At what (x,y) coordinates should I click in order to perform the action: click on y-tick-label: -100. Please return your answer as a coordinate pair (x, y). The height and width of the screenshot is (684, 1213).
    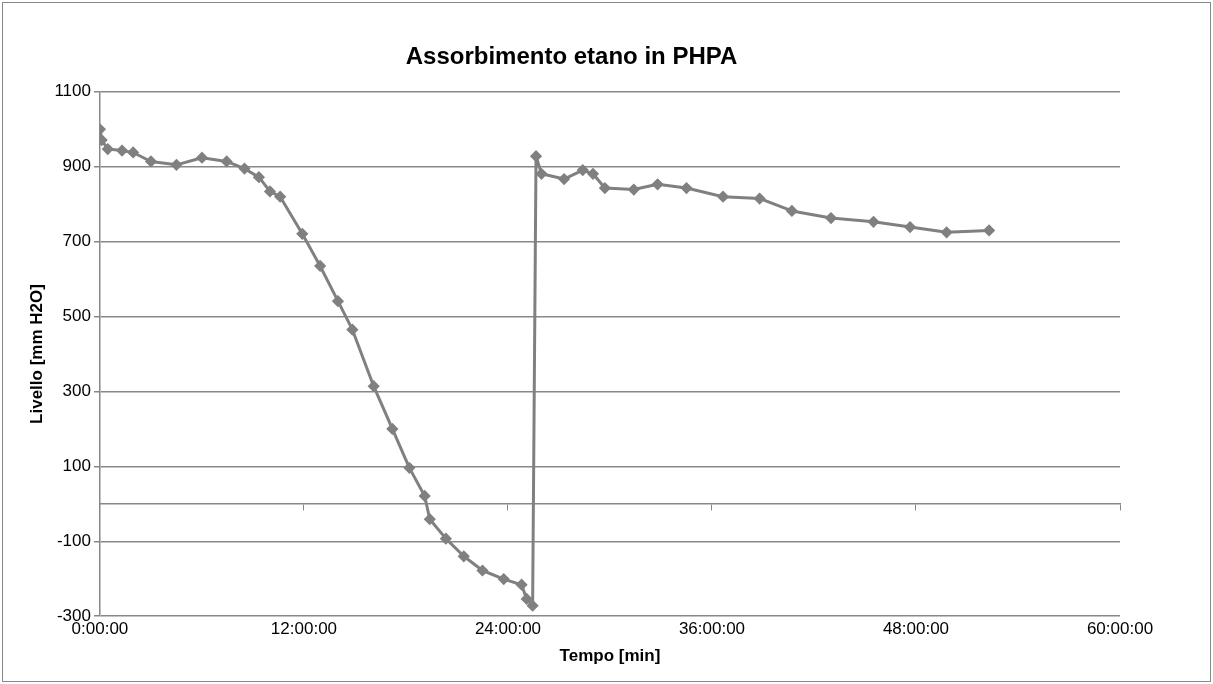
    Looking at the image, I should click on (73, 540).